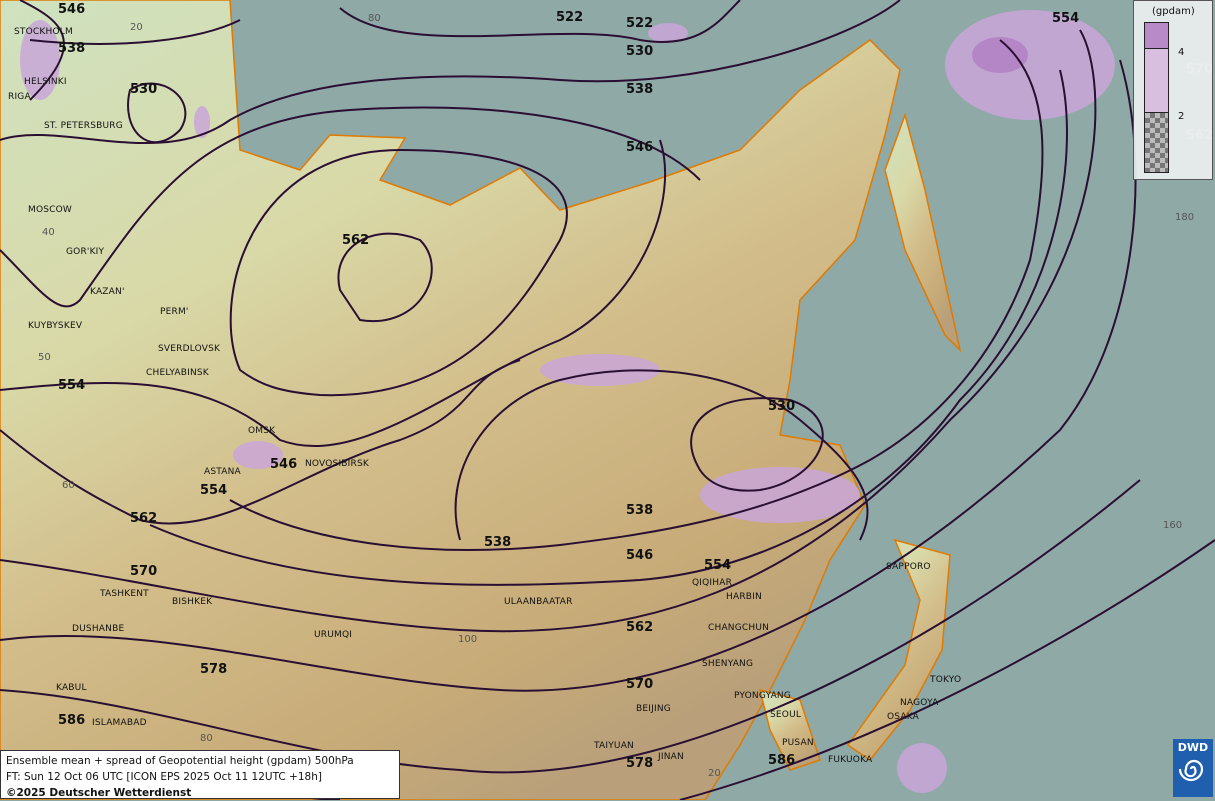 Image resolution: width=1215 pixels, height=801 pixels. I want to click on dwd-logo: DWD, so click(1193, 768).